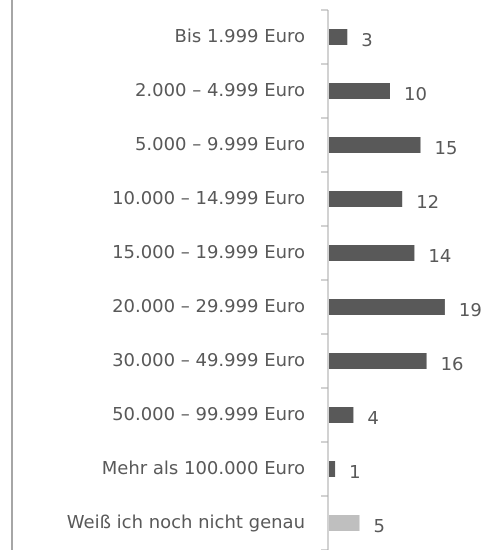  Describe the element at coordinates (372, 418) in the screenshot. I see `value-label: 4` at that location.